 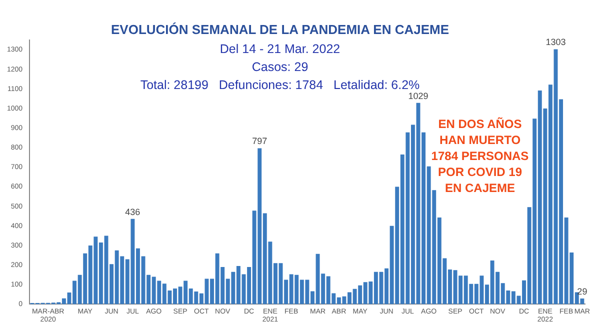 I want to click on text: Del 14 - 21 Mar. 2022 Casos: 29 Total: 28199 Defunciones: 1784 Letalidad: 6.2%, so click(x=280, y=66).